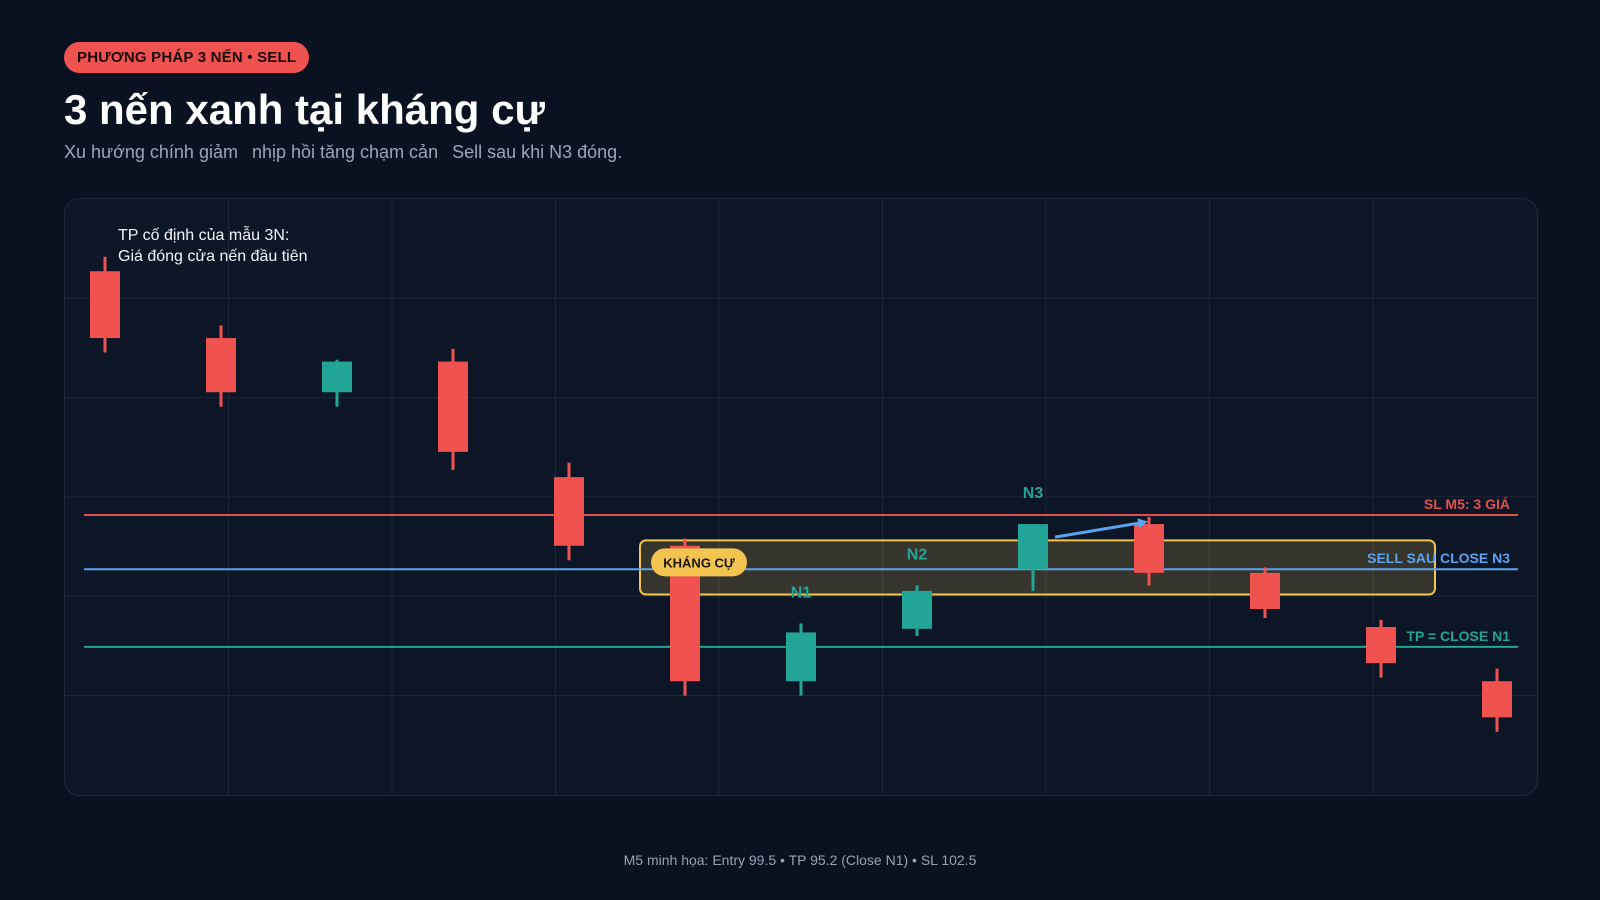 This screenshot has width=1600, height=900. What do you see at coordinates (1467, 504) in the screenshot?
I see `sl-level-label: SL M5: 3 GIÁ` at bounding box center [1467, 504].